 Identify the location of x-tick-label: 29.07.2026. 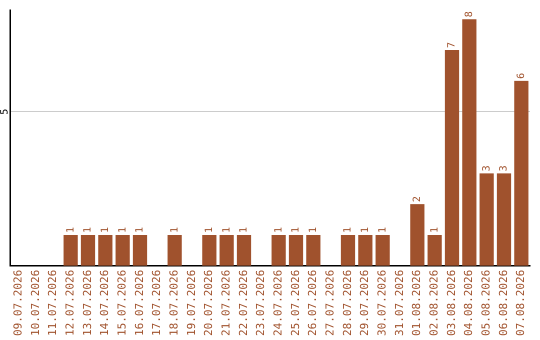
(365, 303).